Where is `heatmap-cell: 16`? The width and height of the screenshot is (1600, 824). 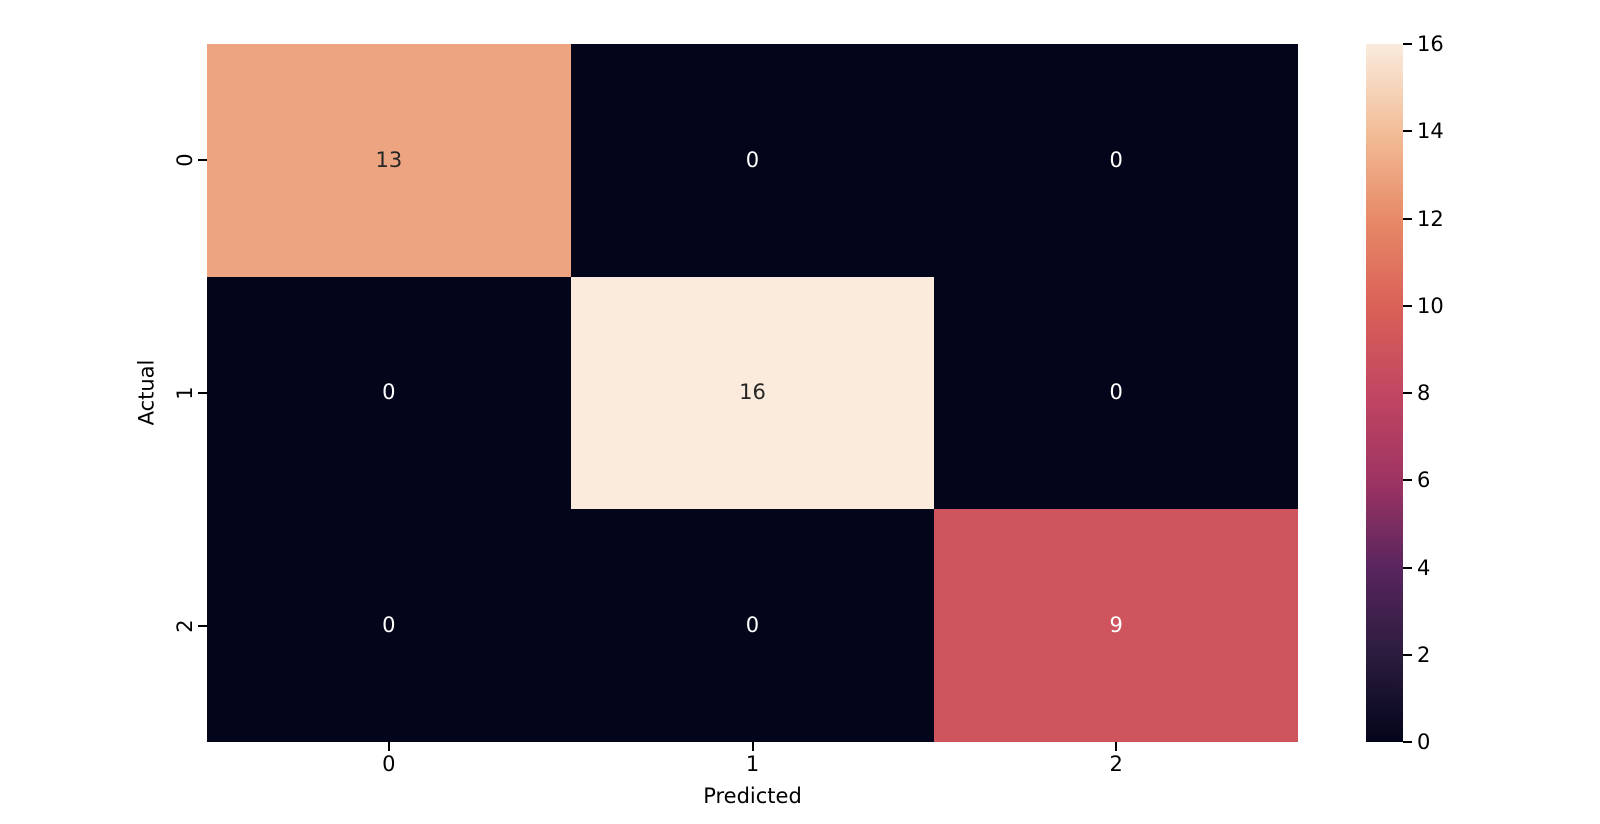
heatmap-cell: 16 is located at coordinates (752, 393).